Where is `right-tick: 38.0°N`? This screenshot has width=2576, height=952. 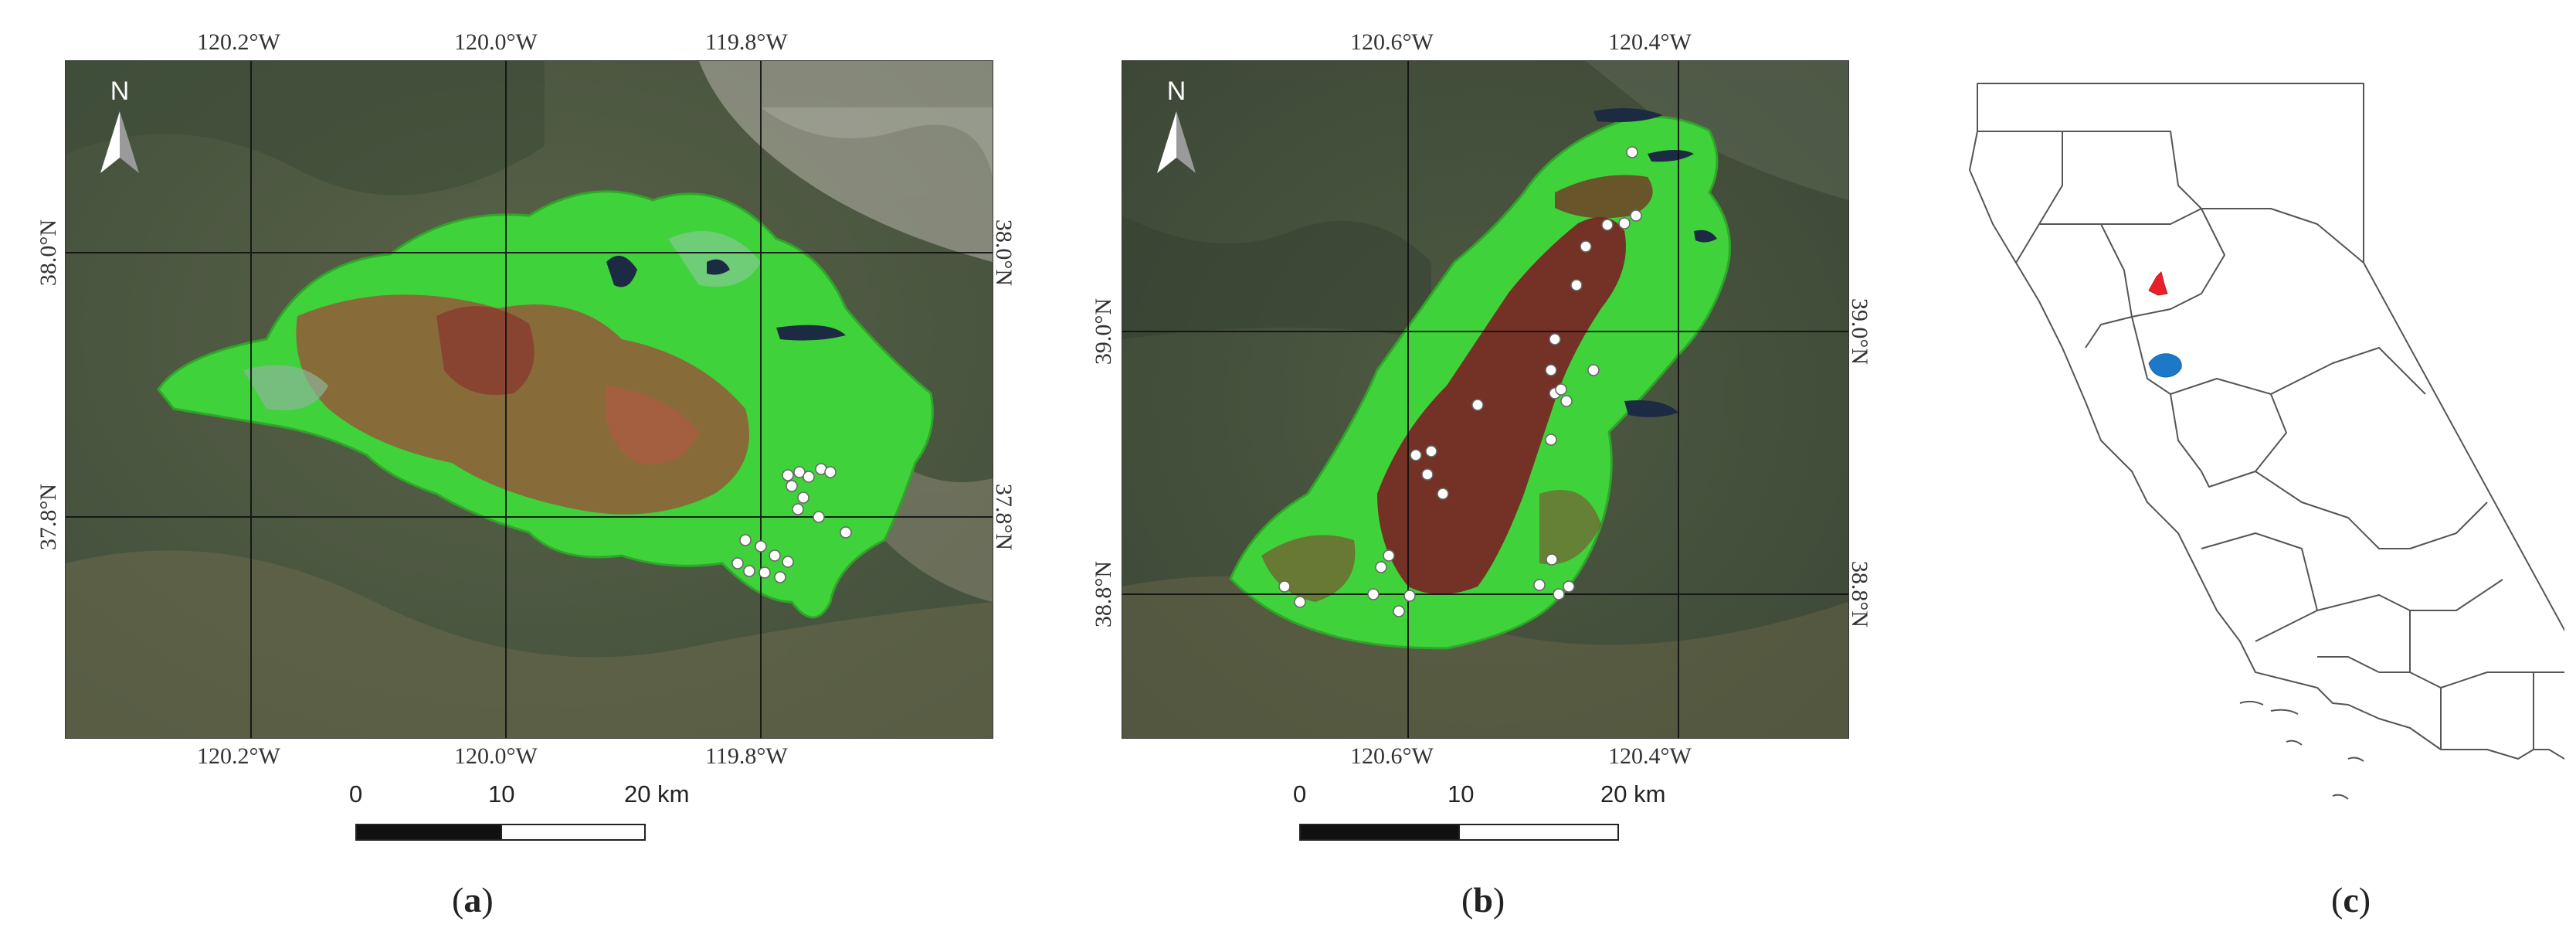 right-tick: 38.0°N is located at coordinates (1004, 253).